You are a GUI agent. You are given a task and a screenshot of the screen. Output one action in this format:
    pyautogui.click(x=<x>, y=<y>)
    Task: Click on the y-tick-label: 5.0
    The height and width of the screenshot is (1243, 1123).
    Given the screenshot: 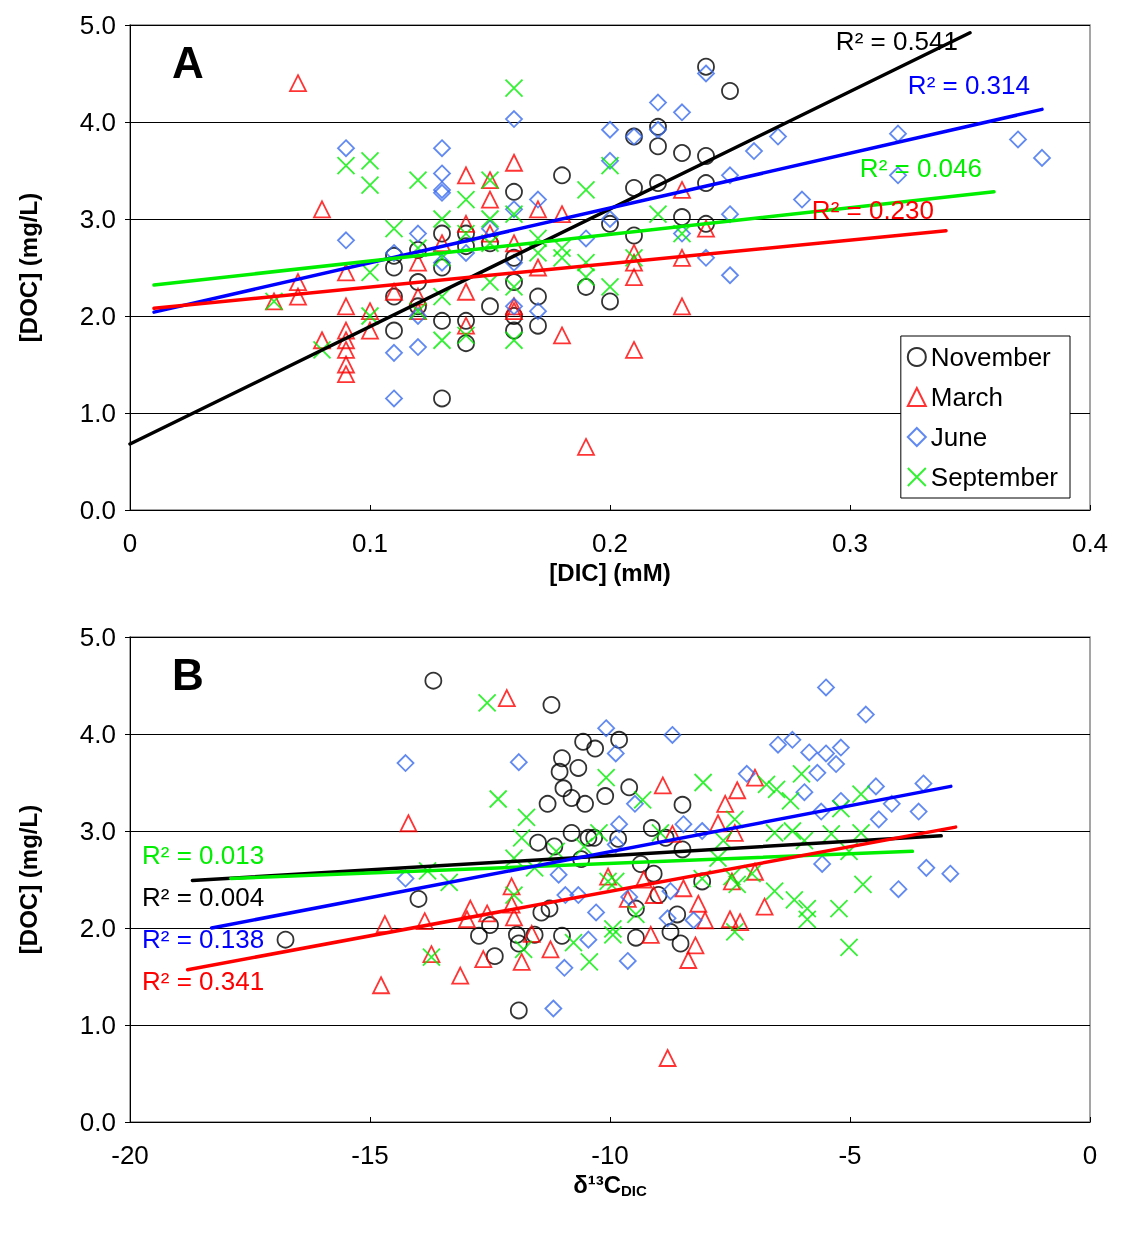 What is the action you would take?
    pyautogui.click(x=97, y=637)
    